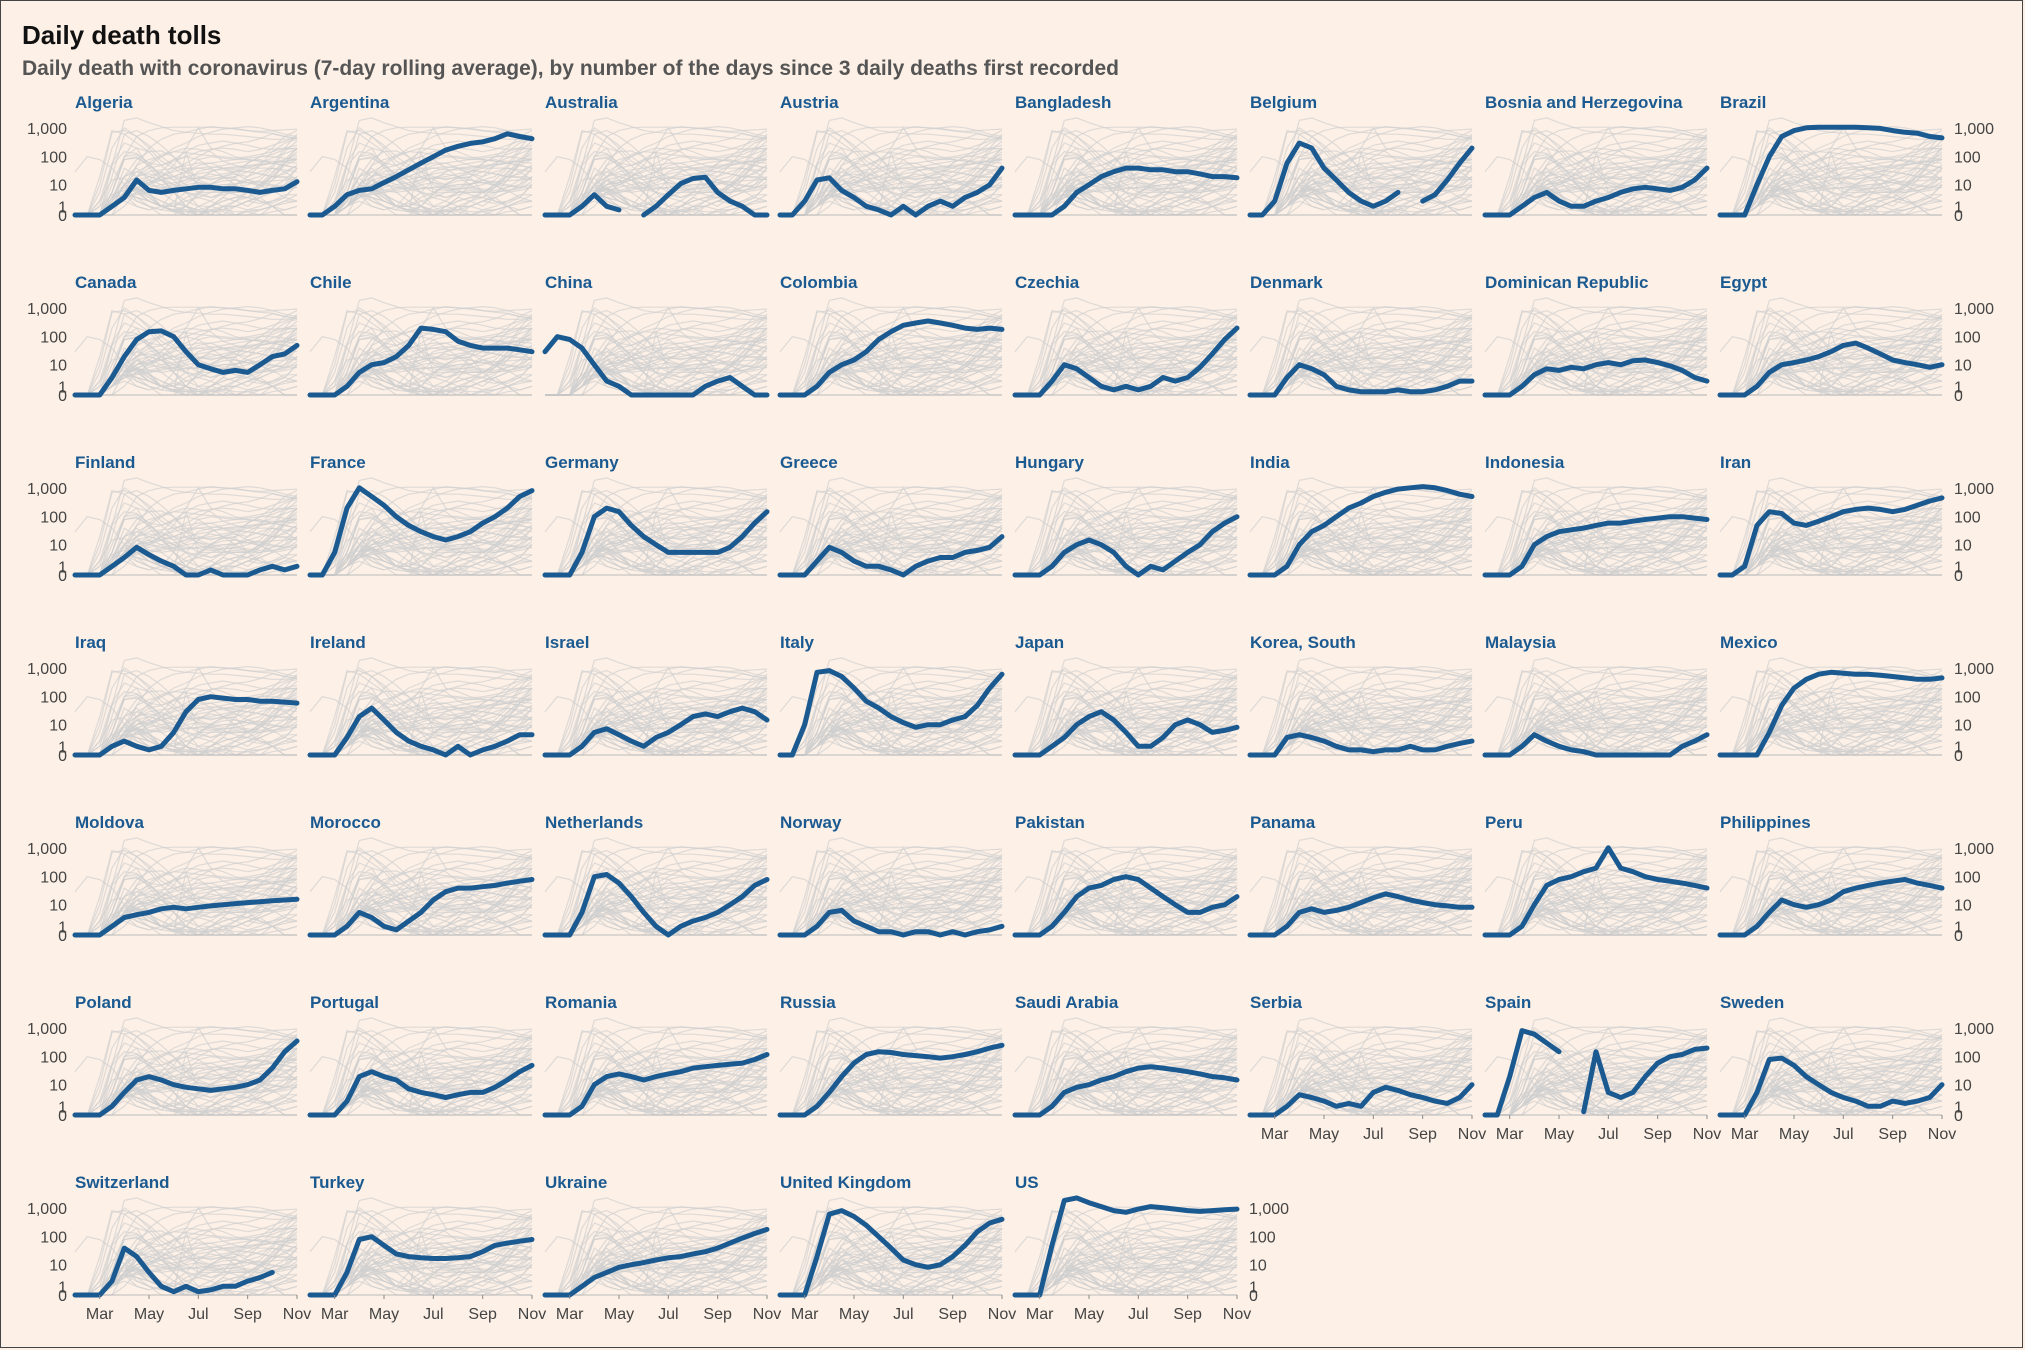 Image resolution: width=2025 pixels, height=1350 pixels. I want to click on x-tick-label: Jul, so click(1138, 1314).